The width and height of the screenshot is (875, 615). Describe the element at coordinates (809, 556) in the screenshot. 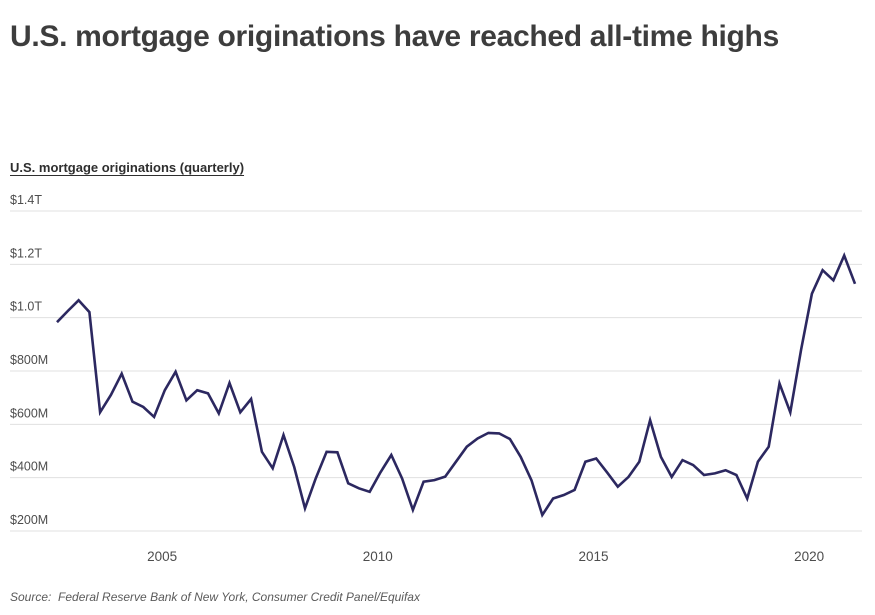

I see `x-axis-tick-label: 2020` at that location.